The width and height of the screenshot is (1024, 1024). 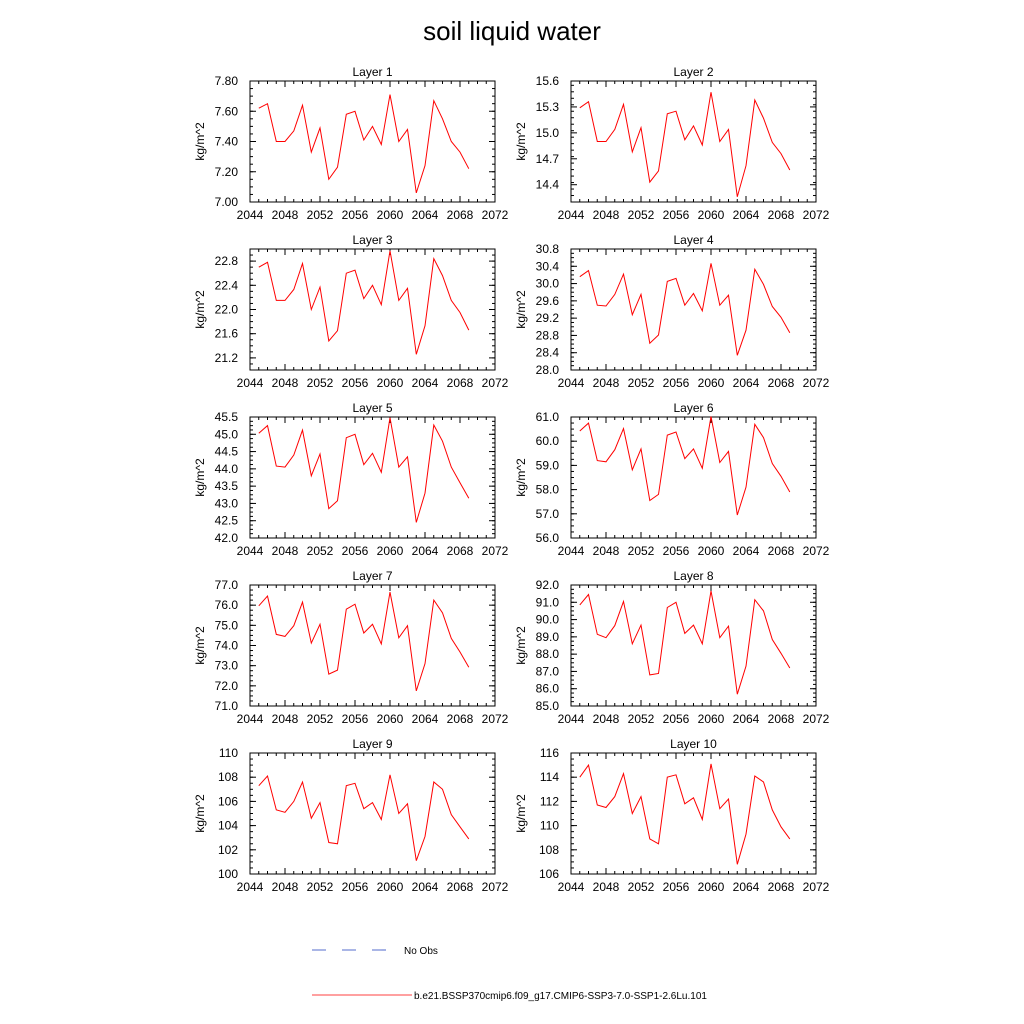 What do you see at coordinates (548, 370) in the screenshot?
I see `y-tick-label: 28.0` at bounding box center [548, 370].